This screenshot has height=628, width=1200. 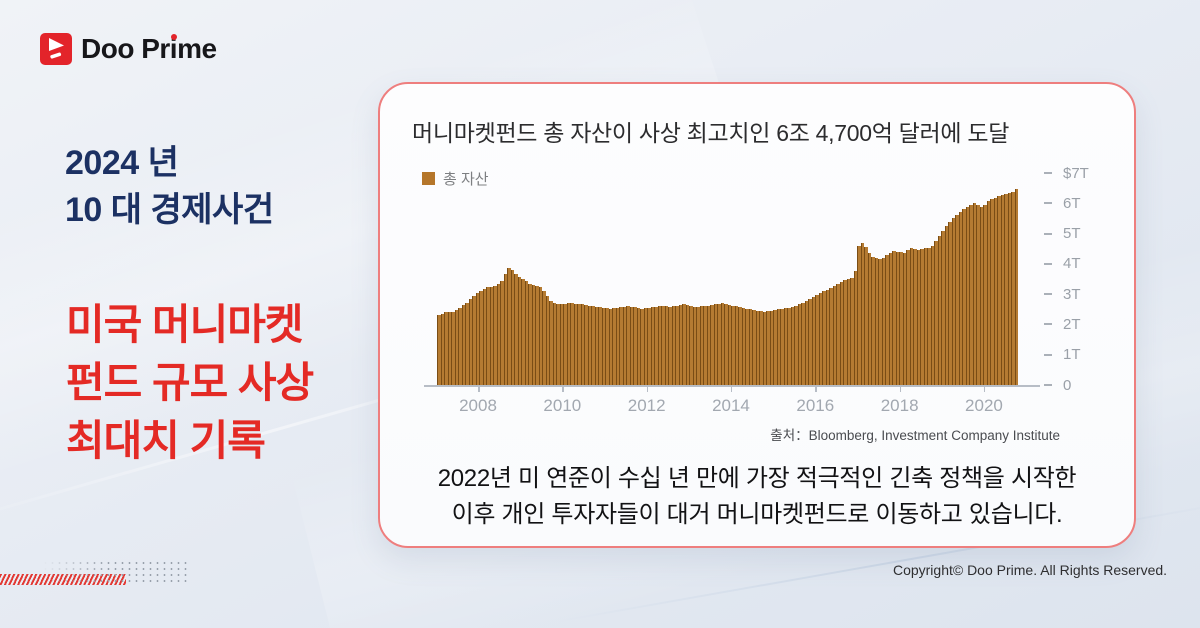 What do you see at coordinates (562, 405) in the screenshot?
I see `x-tick-label: 2010` at bounding box center [562, 405].